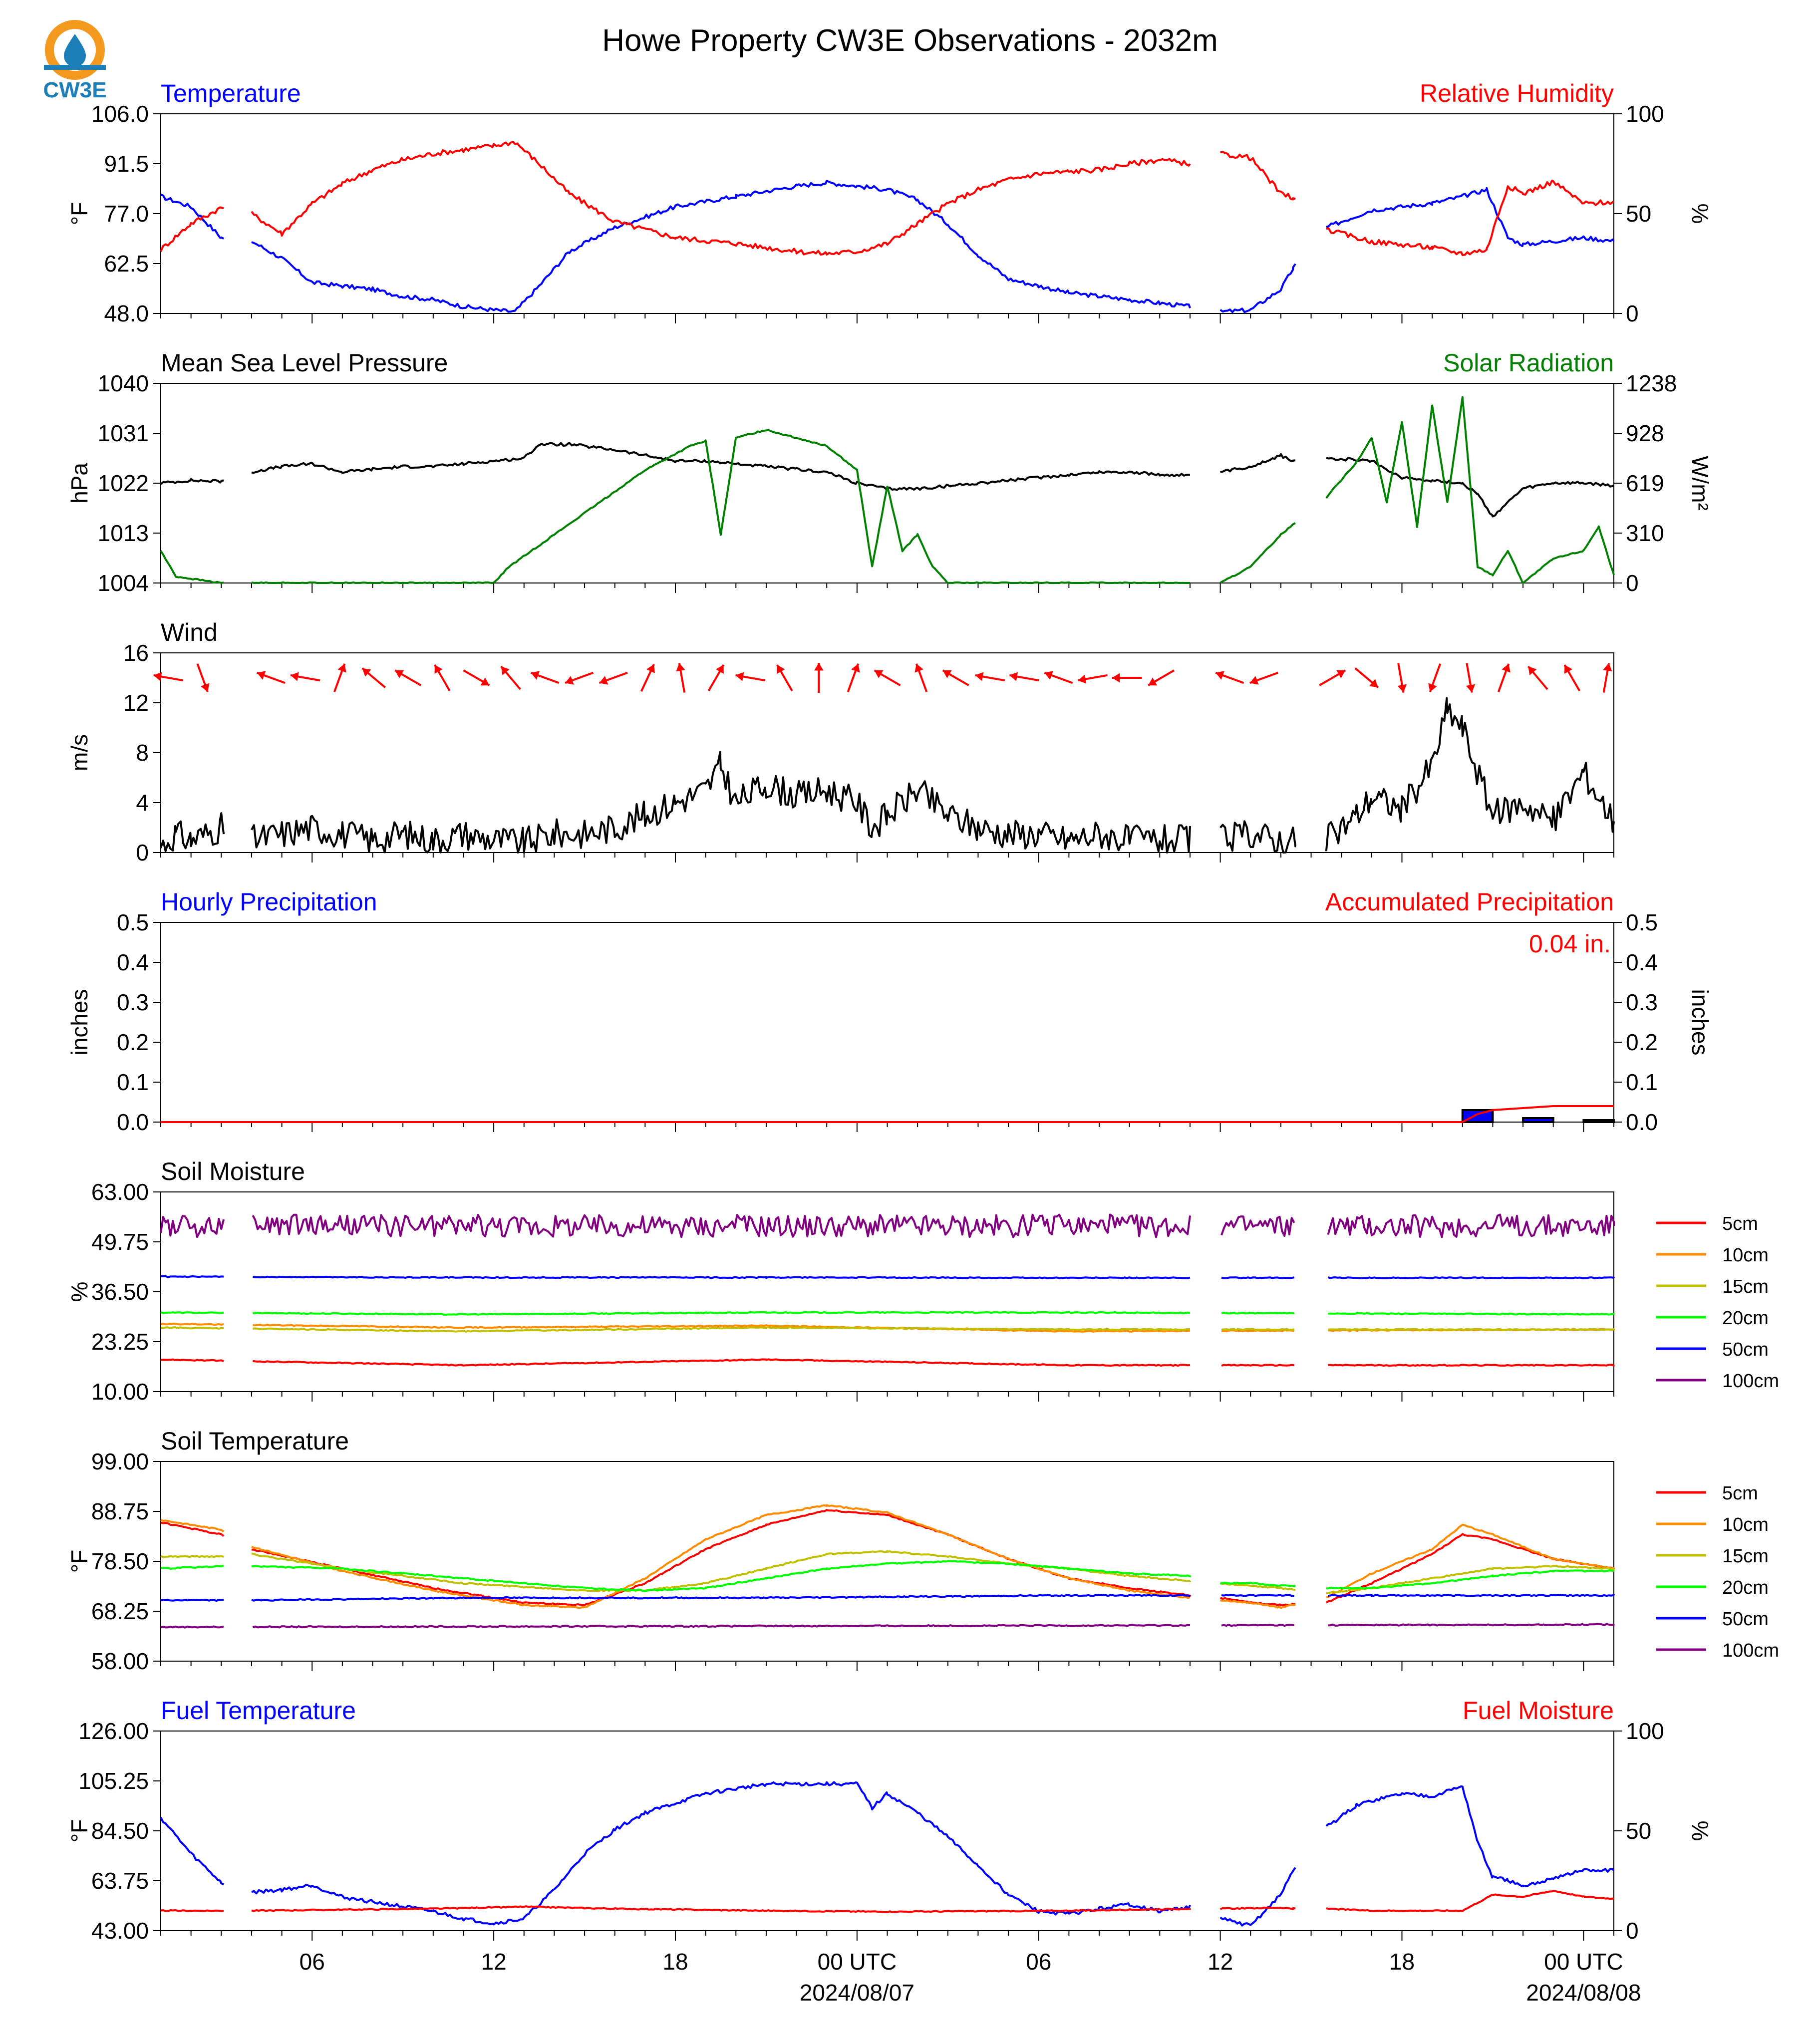 The height and width of the screenshot is (2028, 1820). What do you see at coordinates (1528, 363) in the screenshot?
I see `panel-title-right-2: Solar Radiation` at bounding box center [1528, 363].